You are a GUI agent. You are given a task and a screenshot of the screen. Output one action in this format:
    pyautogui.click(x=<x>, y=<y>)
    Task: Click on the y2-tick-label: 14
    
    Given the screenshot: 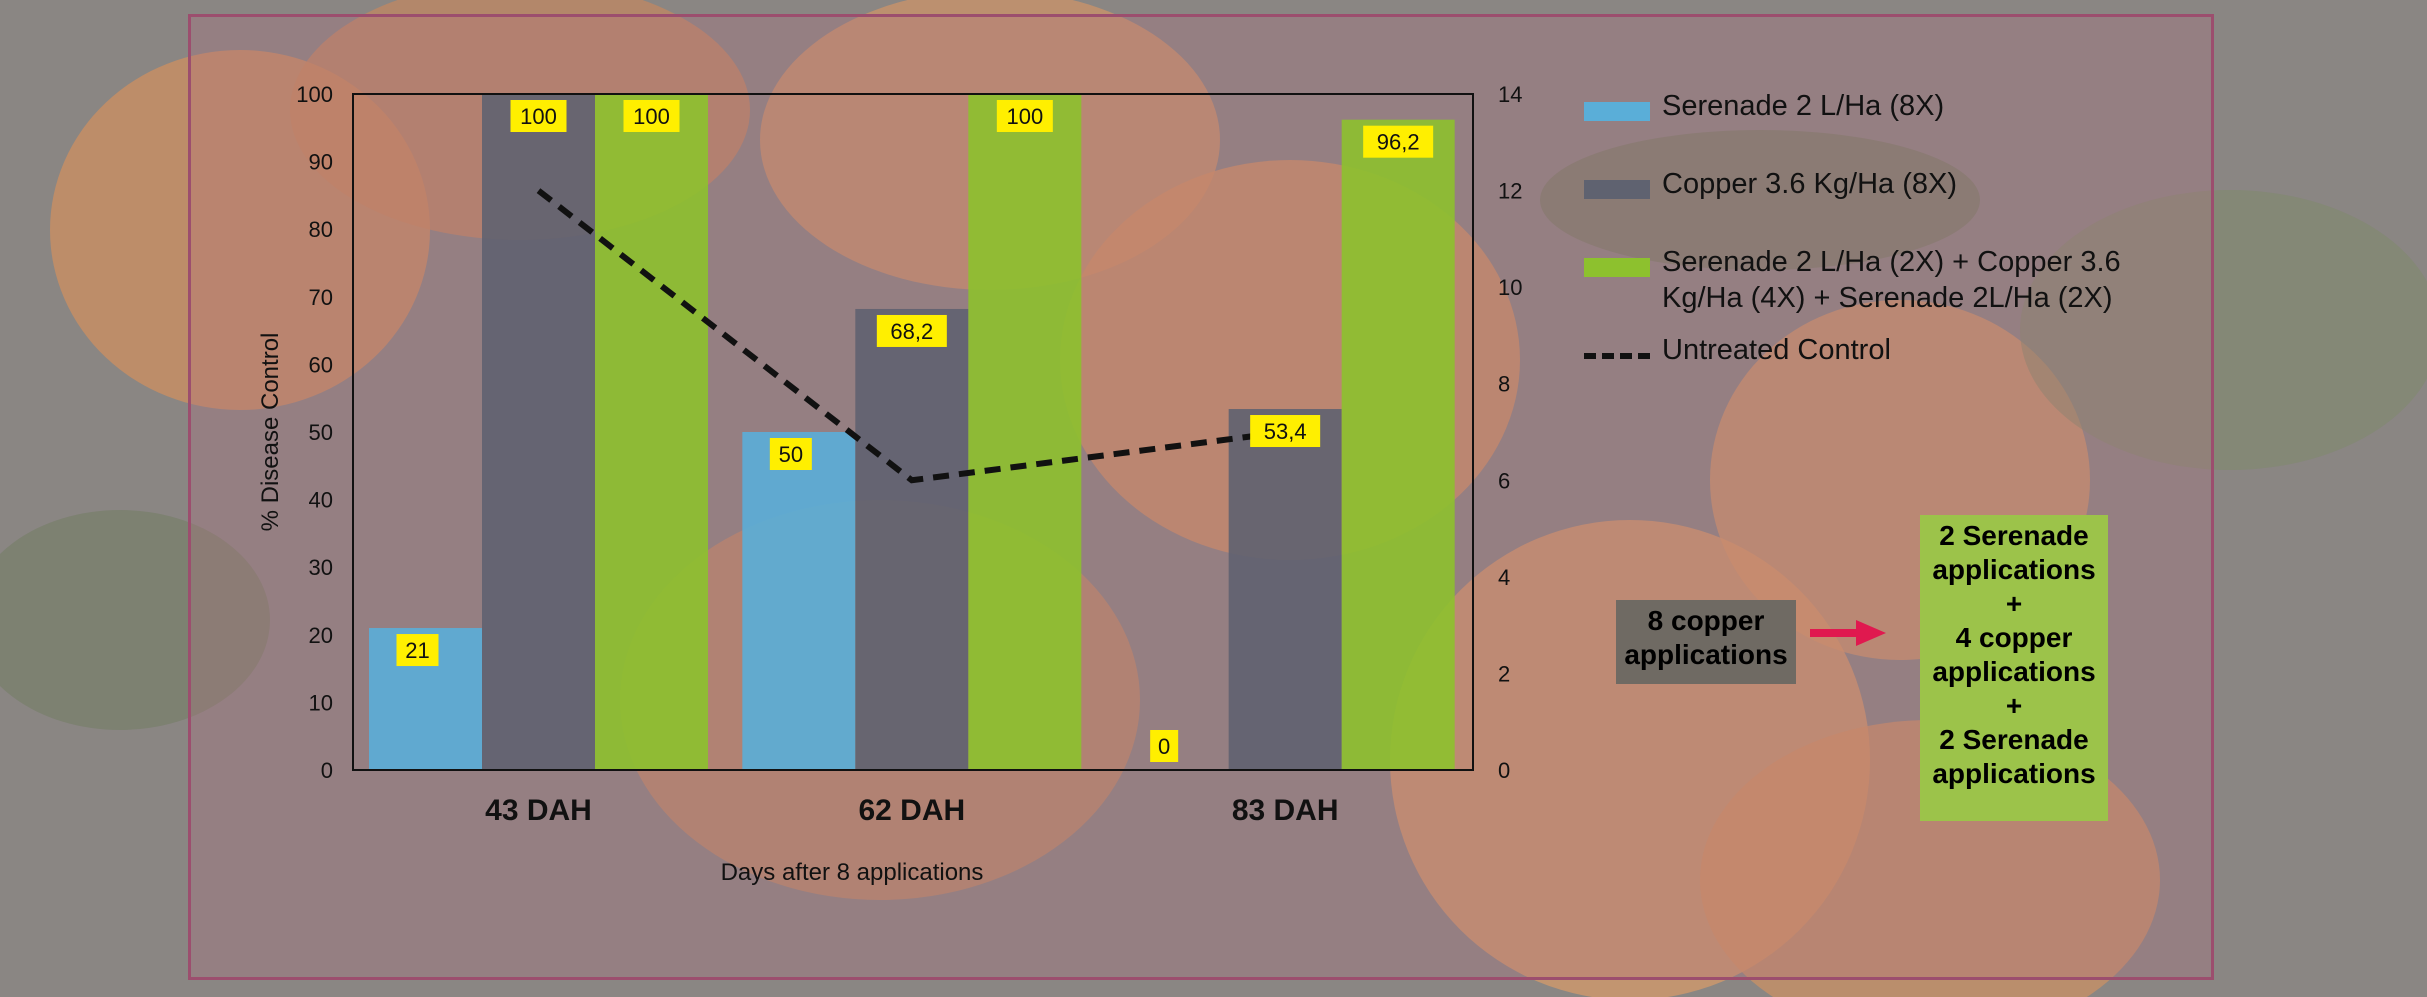 What is the action you would take?
    pyautogui.click(x=1510, y=94)
    